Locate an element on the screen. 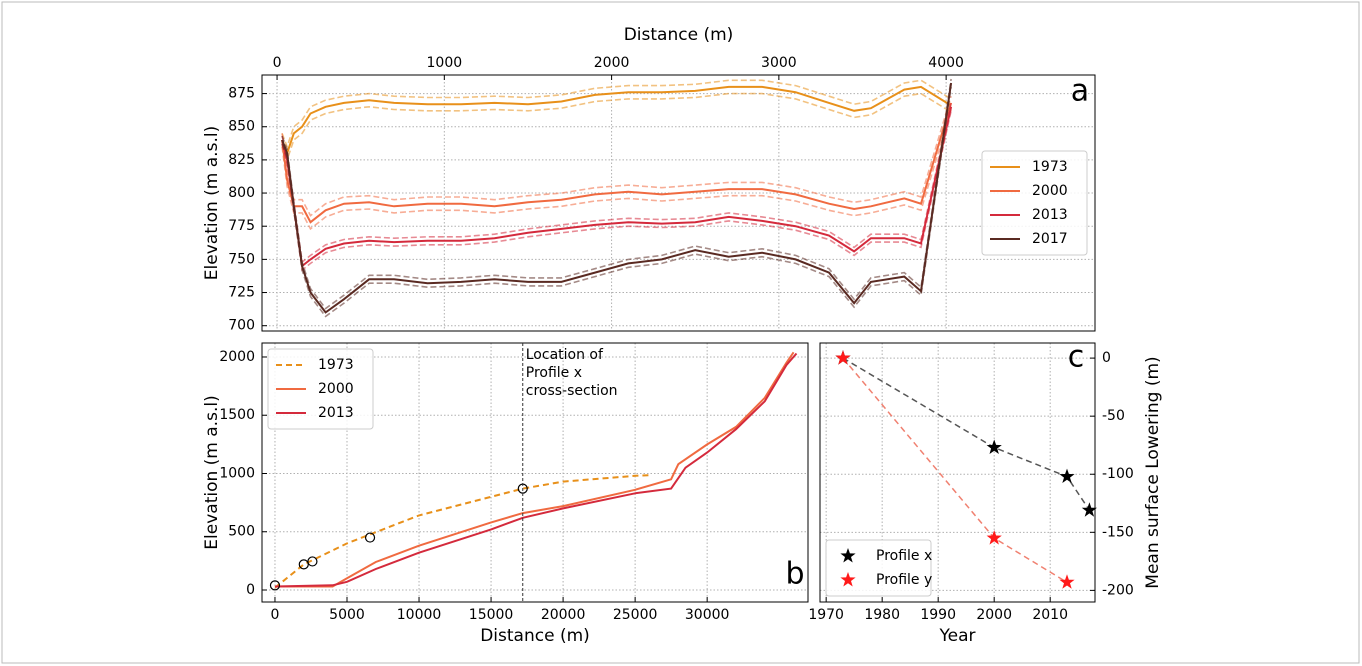  annotation-text: cross-section is located at coordinates (572, 391).